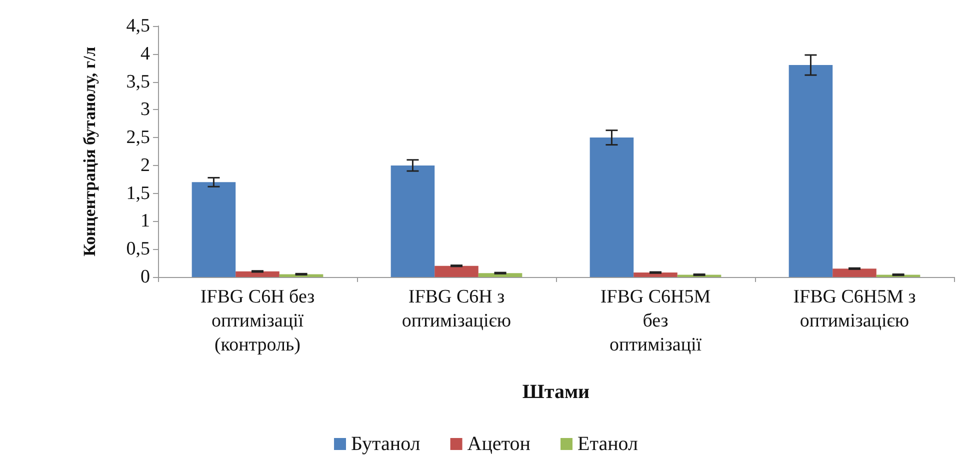 This screenshot has width=972, height=475. I want to click on y-tick-label: 3, so click(145, 109).